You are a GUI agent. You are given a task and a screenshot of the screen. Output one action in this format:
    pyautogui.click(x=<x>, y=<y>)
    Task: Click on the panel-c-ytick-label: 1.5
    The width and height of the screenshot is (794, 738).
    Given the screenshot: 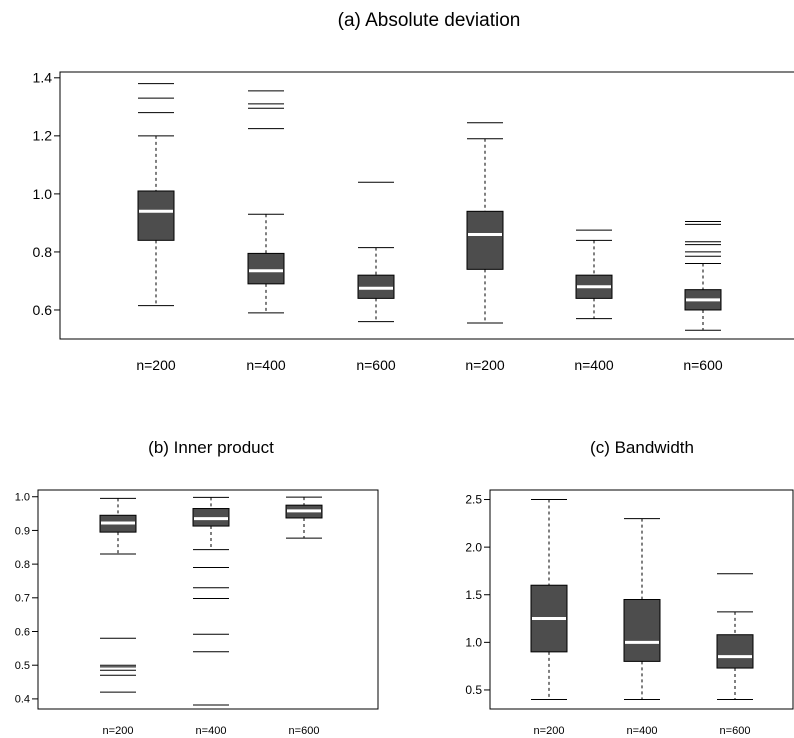 What is the action you would take?
    pyautogui.click(x=473, y=595)
    